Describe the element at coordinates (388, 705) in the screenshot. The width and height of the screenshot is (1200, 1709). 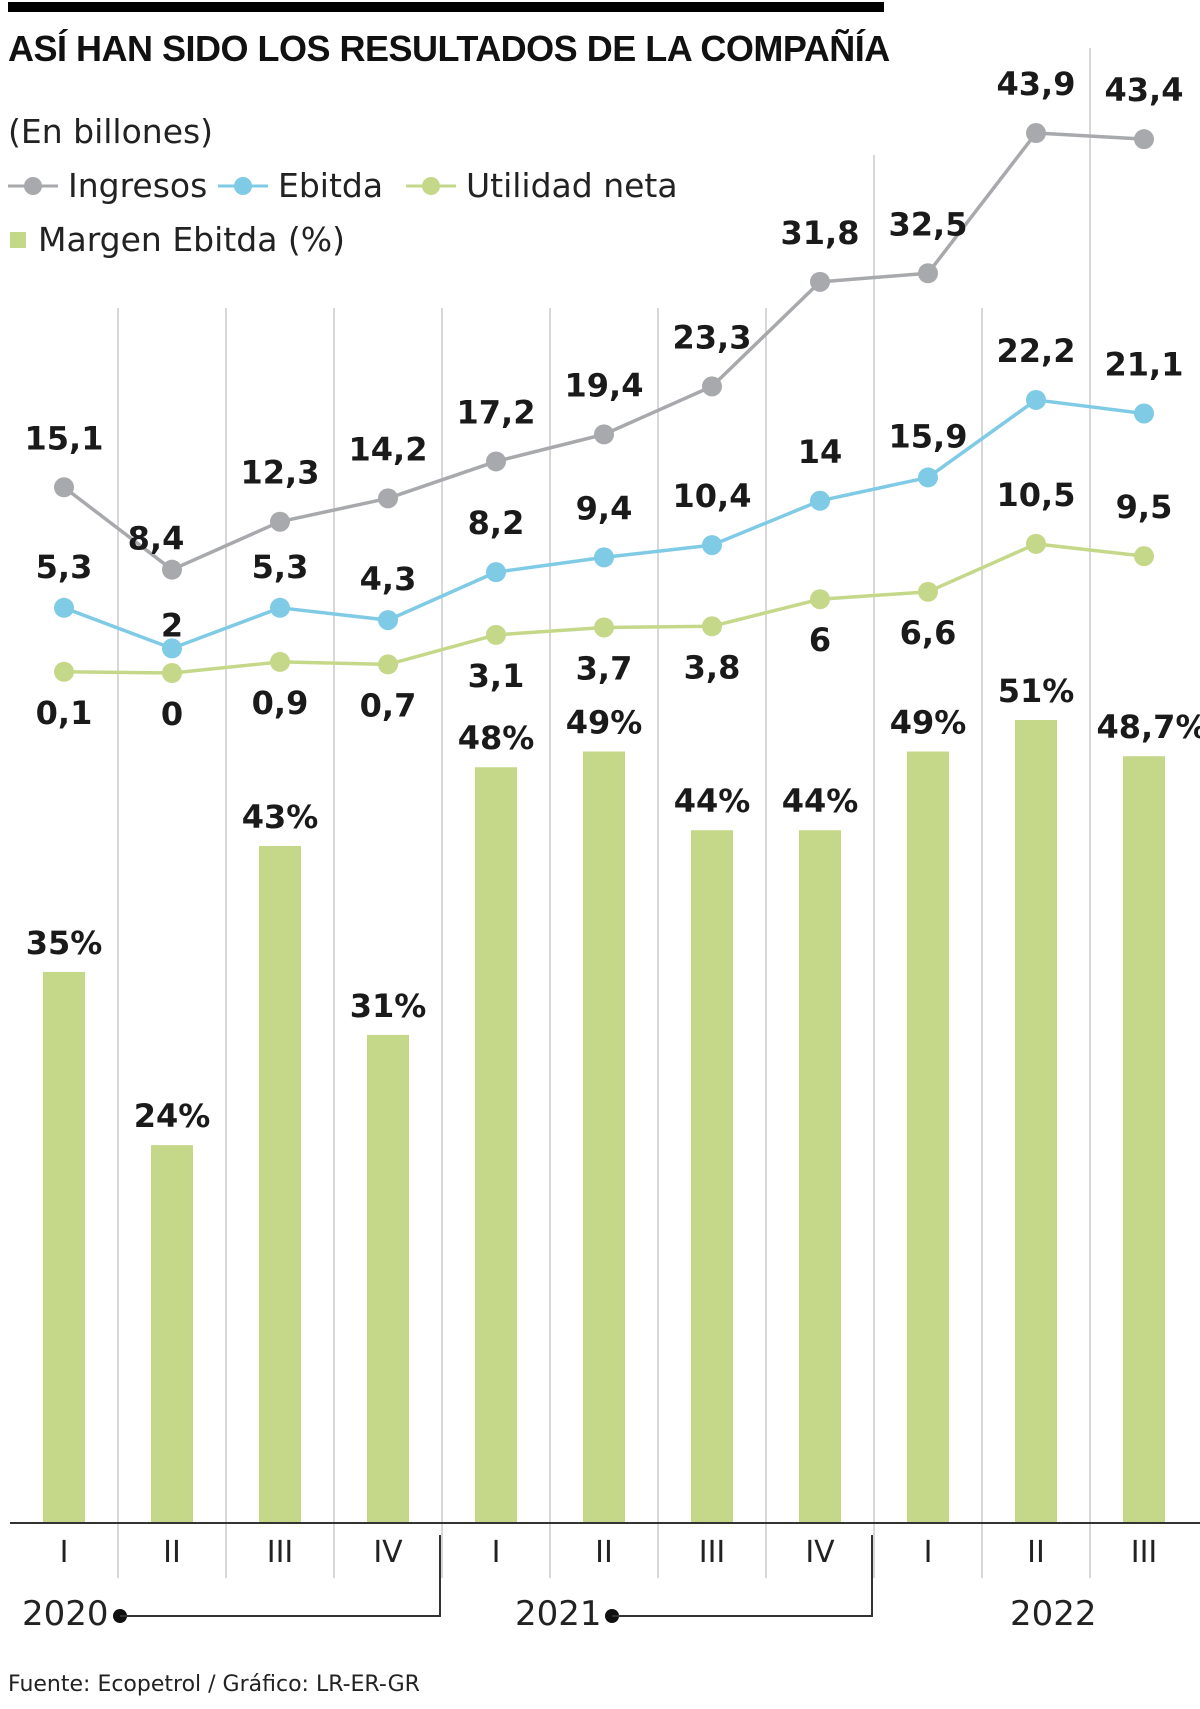
I see `value-label-utilidad-neta: 0,7` at that location.